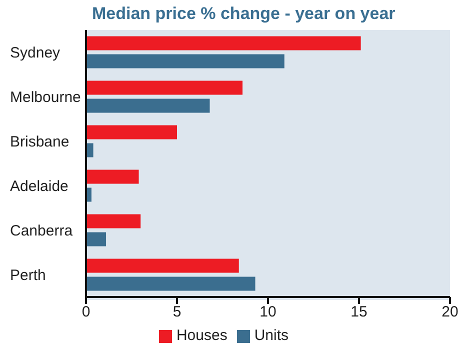 This screenshot has width=470, height=354. Describe the element at coordinates (40, 141) in the screenshot. I see `y-tick-label: Brisbane` at that location.